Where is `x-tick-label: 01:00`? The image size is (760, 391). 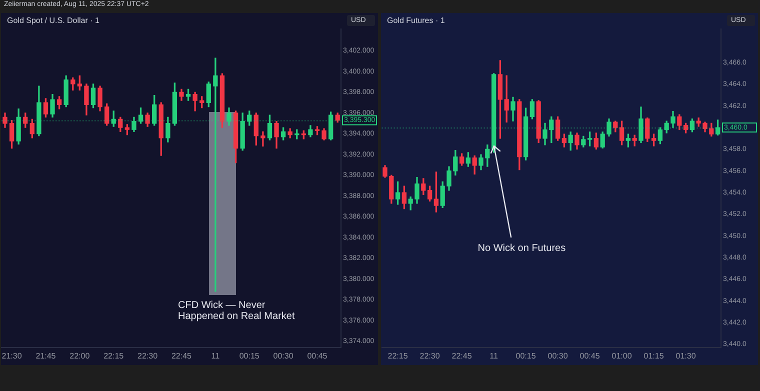
x-tick-label: 01:00 is located at coordinates (622, 355).